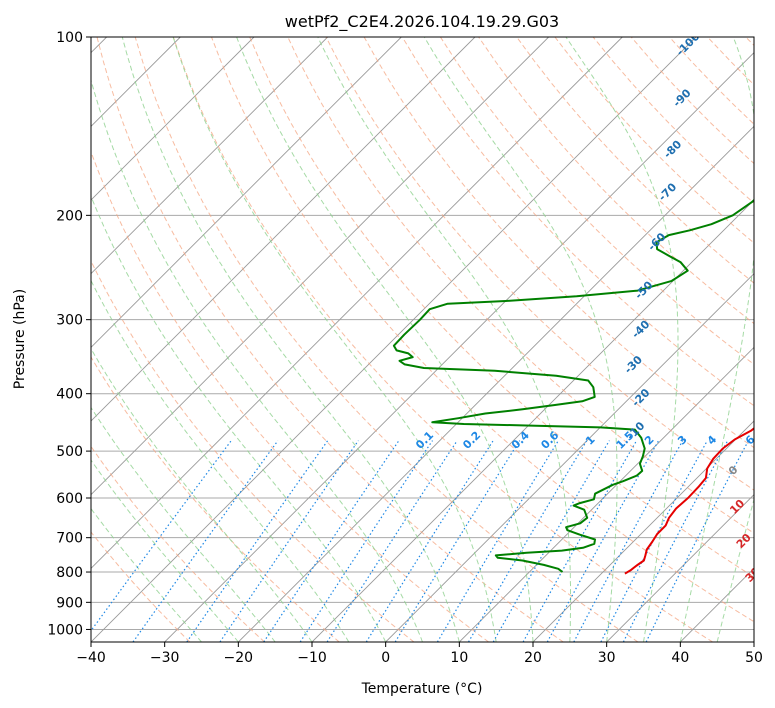 This screenshot has height=708, width=775. I want to click on y-tick-label: 700, so click(69, 539).